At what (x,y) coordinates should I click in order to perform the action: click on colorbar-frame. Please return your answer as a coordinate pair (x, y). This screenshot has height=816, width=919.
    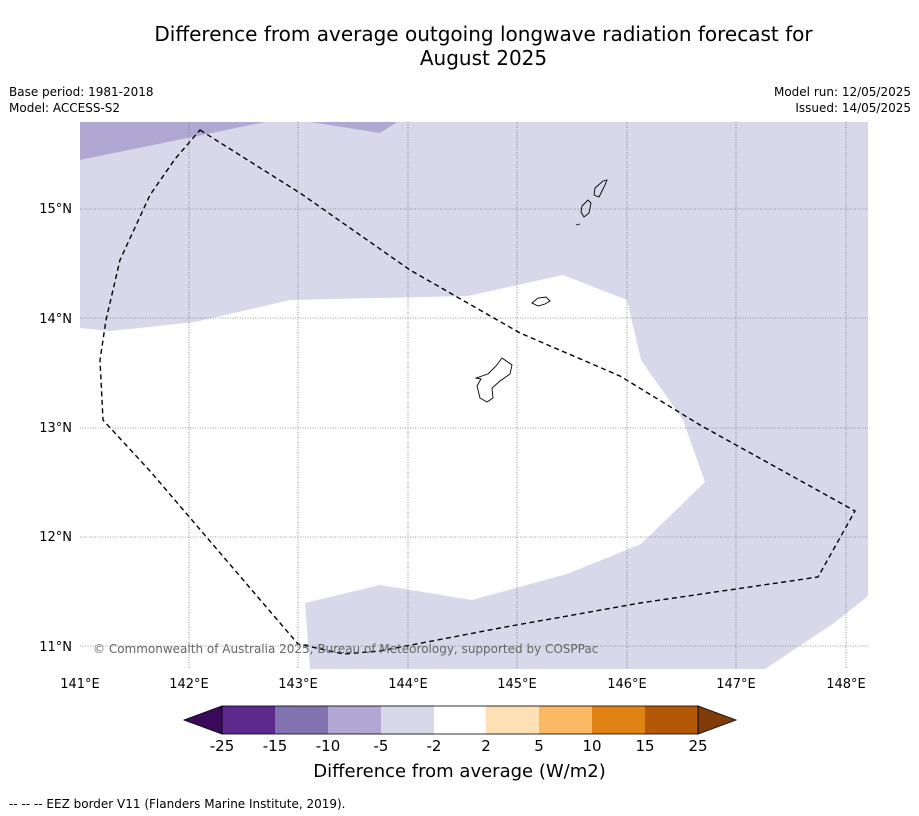
    Looking at the image, I should click on (460, 720).